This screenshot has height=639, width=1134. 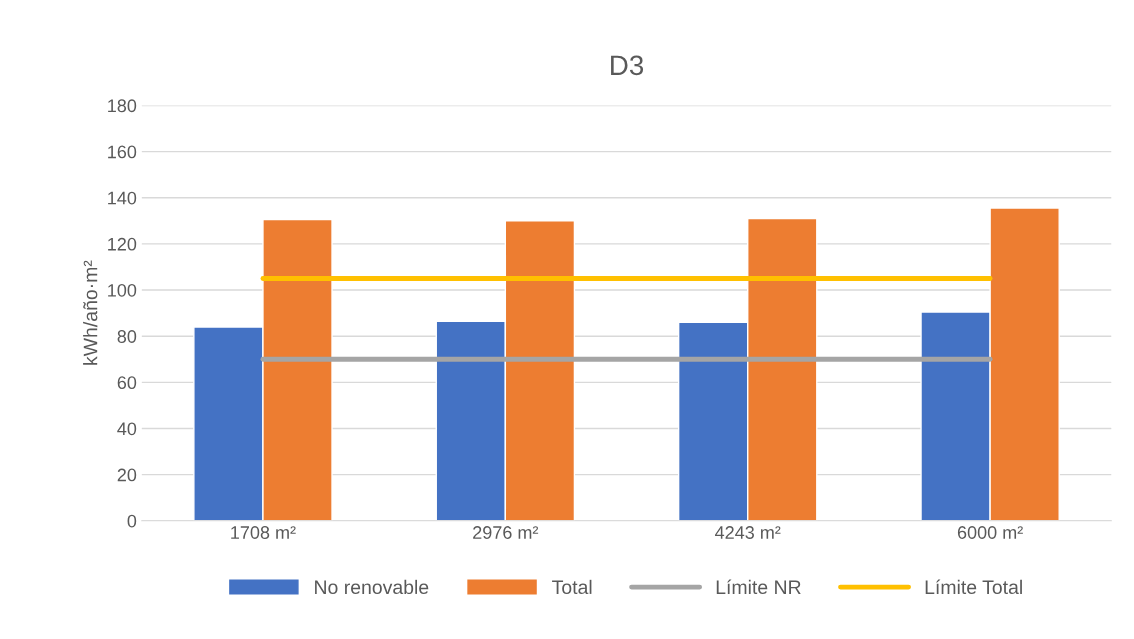 What do you see at coordinates (122, 198) in the screenshot?
I see `y-tick-label: 140` at bounding box center [122, 198].